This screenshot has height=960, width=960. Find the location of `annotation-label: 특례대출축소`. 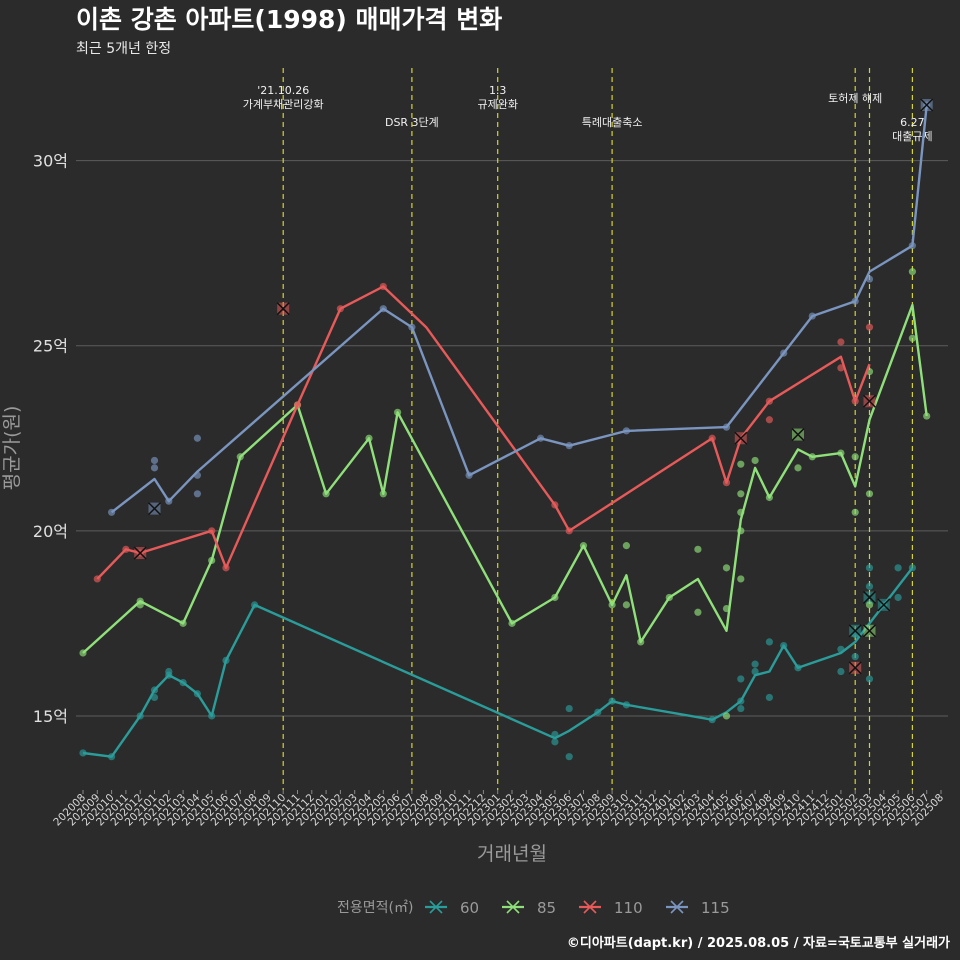

annotation-label: 특례대출축소 is located at coordinates (612, 122).